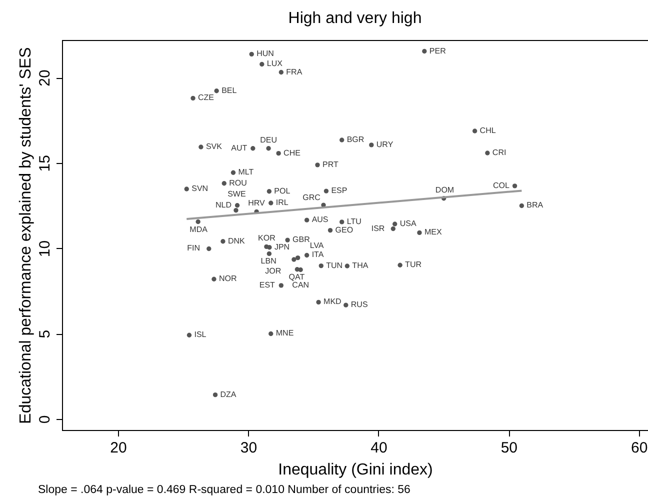 The width and height of the screenshot is (648, 502). I want to click on data-label: SVN, so click(200, 188).